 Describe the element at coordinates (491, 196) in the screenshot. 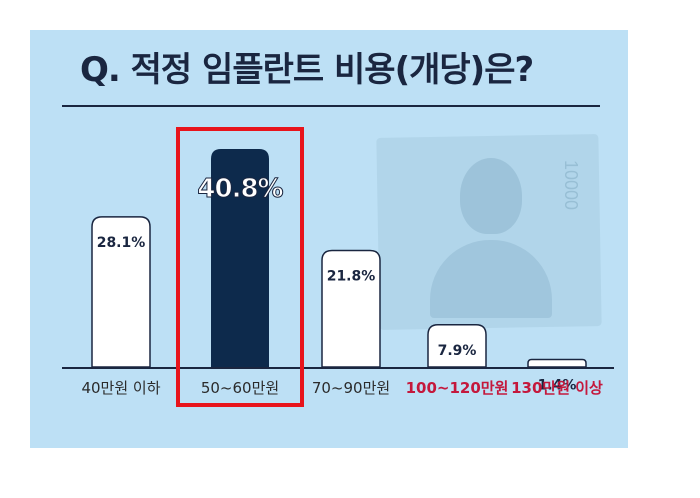

I see `banknote-portrait-head` at that location.